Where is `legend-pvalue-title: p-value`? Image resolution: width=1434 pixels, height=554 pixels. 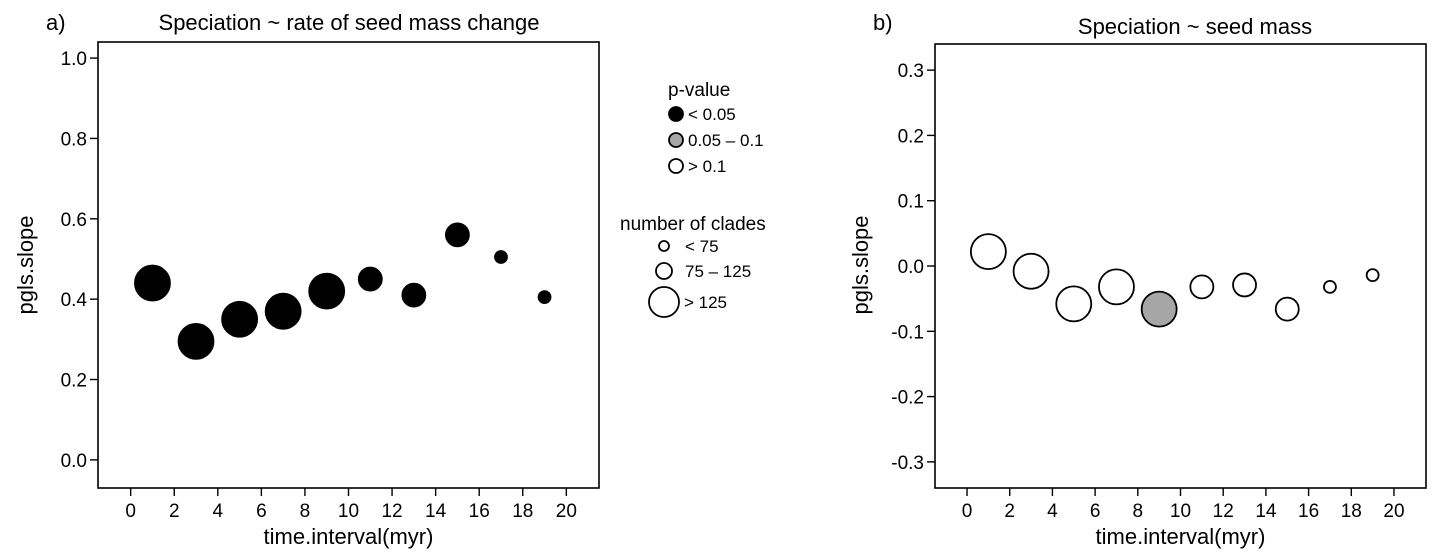 legend-pvalue-title: p-value is located at coordinates (699, 90).